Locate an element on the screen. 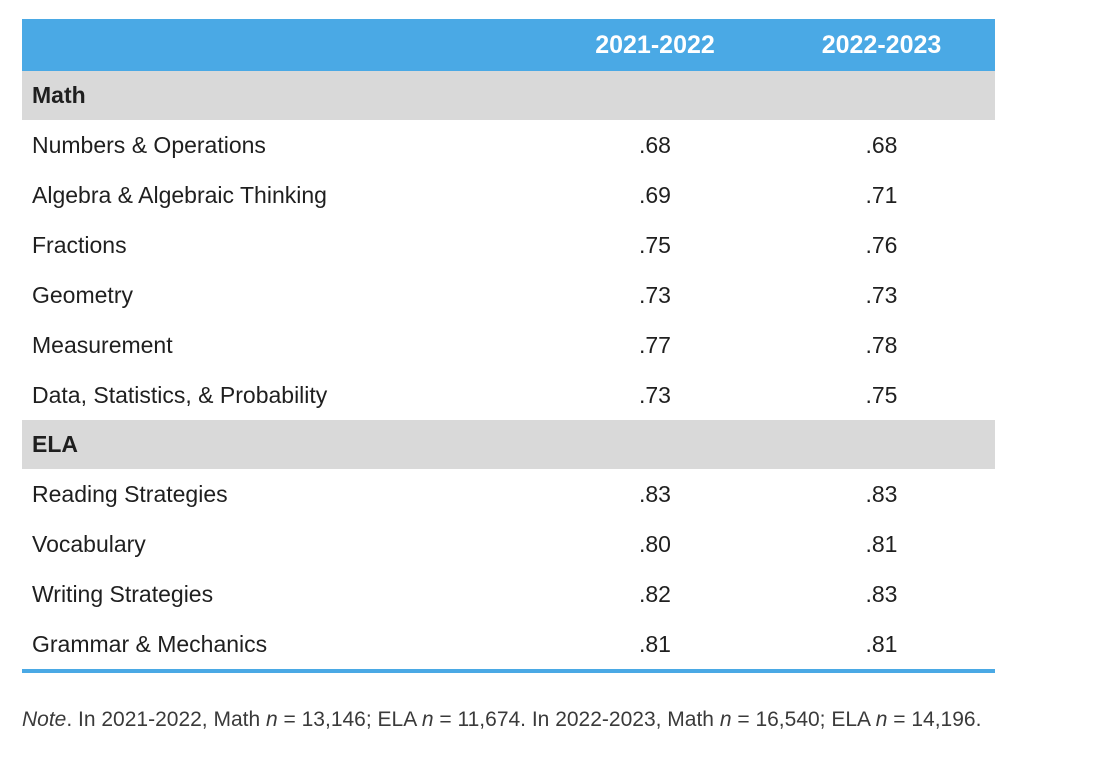 This screenshot has width=1112, height=762. header-row: 2021-2022 2022-2023 is located at coordinates (508, 45).